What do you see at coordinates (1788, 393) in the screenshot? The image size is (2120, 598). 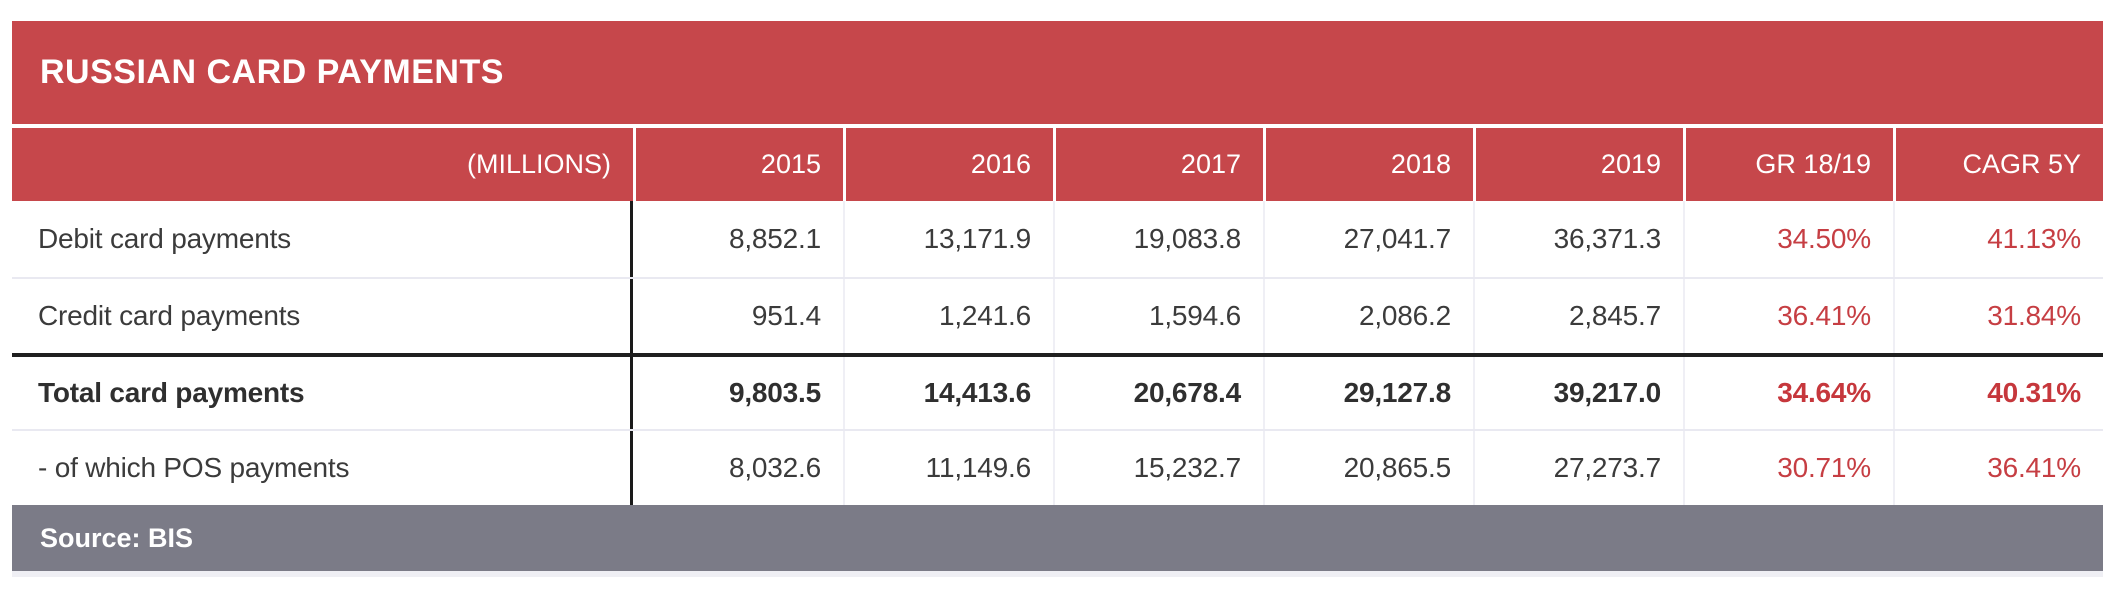 I see `cell-growth-rate: 34.64%` at bounding box center [1788, 393].